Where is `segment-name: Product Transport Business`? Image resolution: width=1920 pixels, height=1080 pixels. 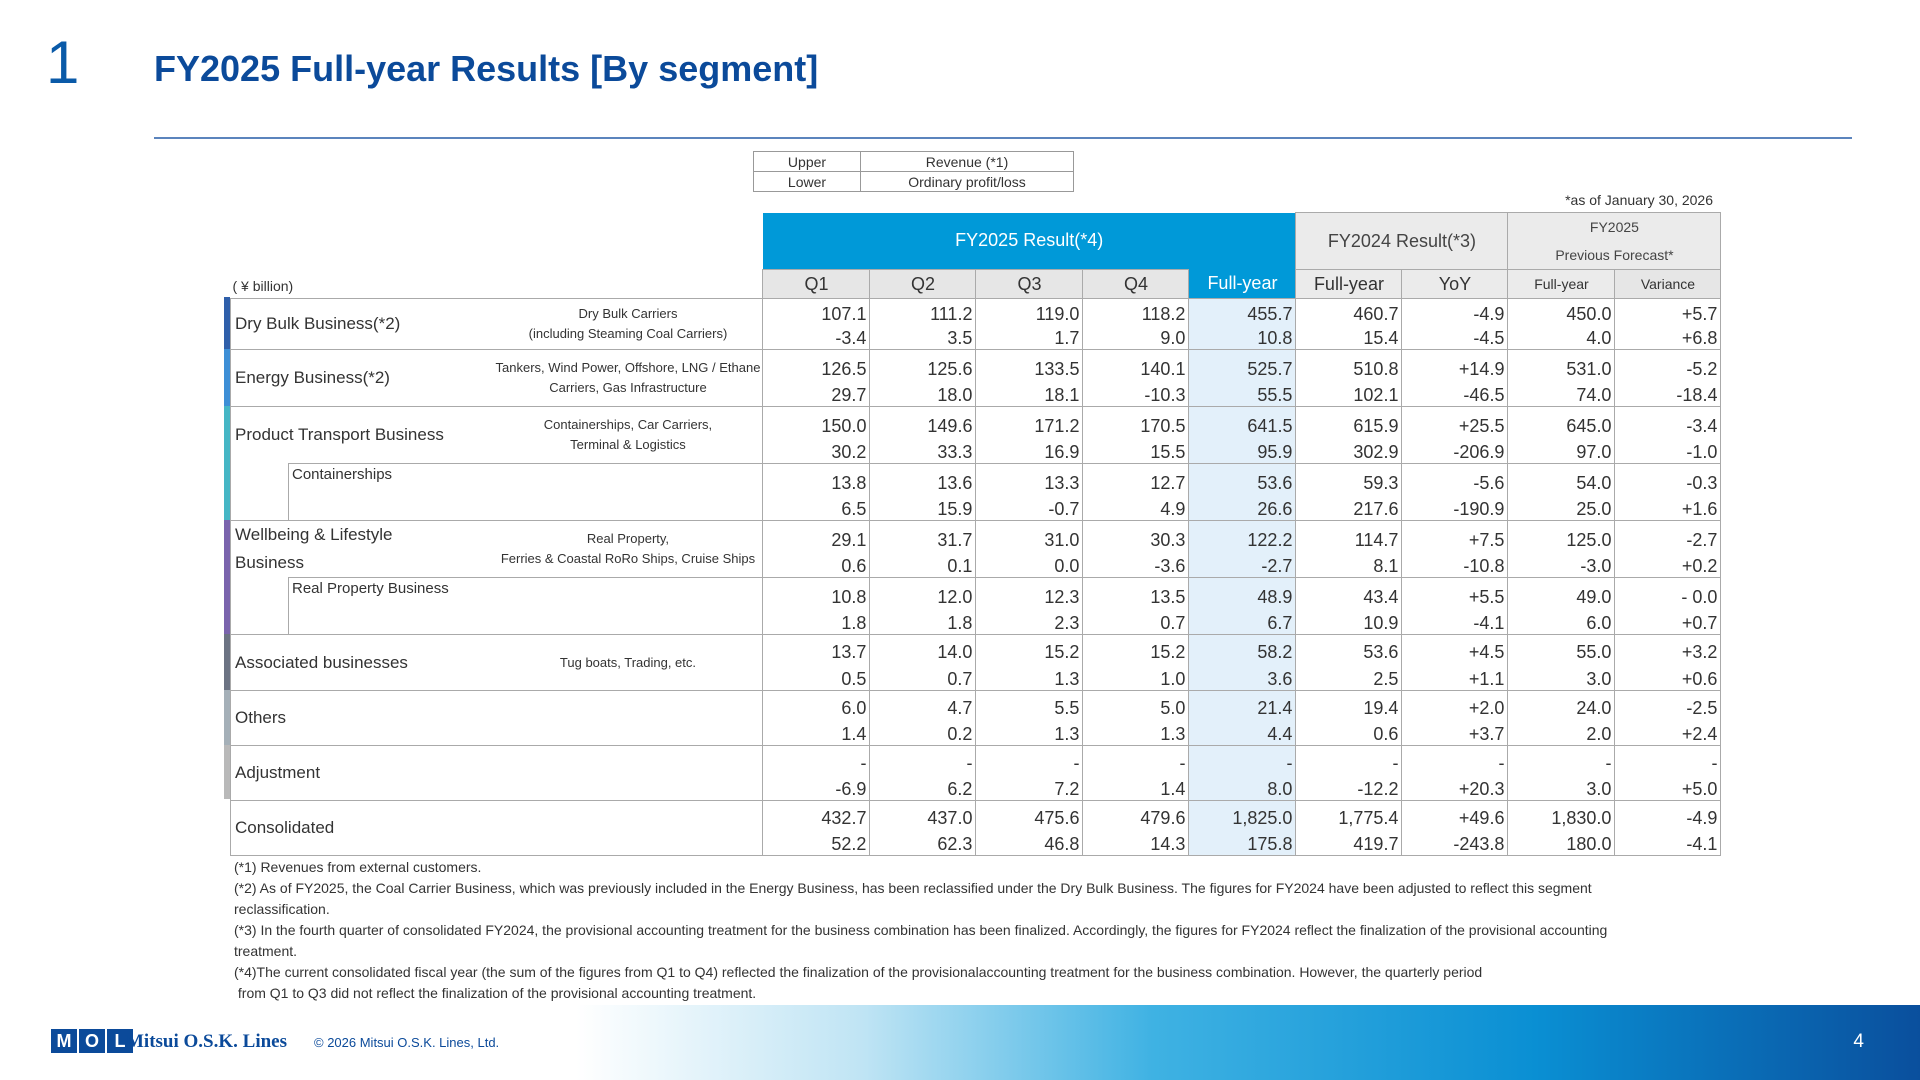 segment-name: Product Transport Business is located at coordinates (362, 435).